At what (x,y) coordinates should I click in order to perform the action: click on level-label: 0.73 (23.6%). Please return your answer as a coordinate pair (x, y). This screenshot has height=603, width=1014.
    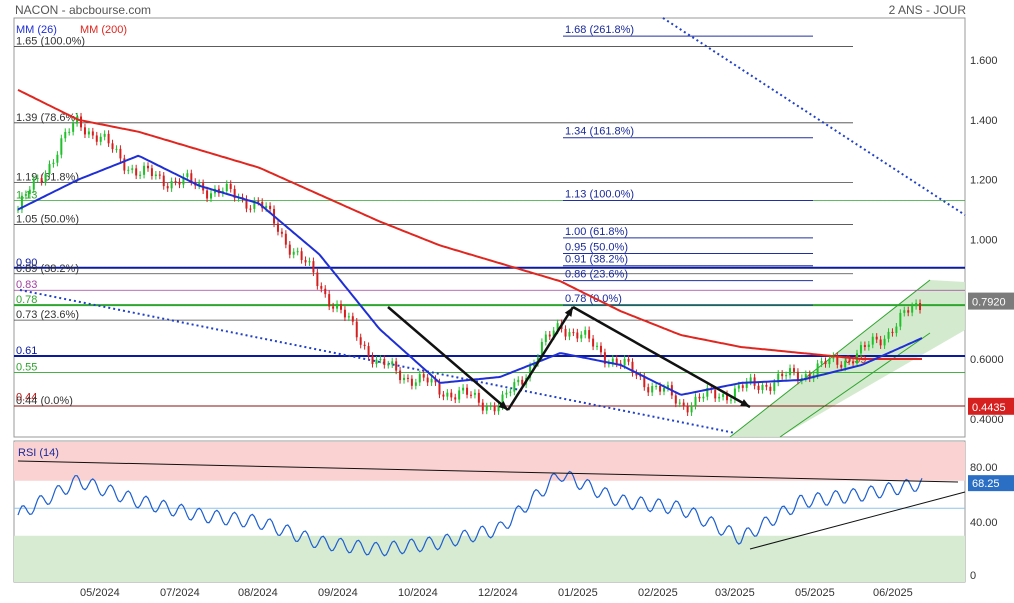
    Looking at the image, I should click on (47, 315).